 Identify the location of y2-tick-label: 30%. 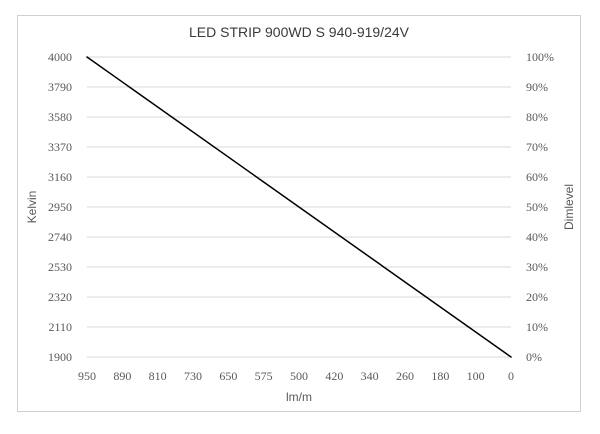
(537, 267).